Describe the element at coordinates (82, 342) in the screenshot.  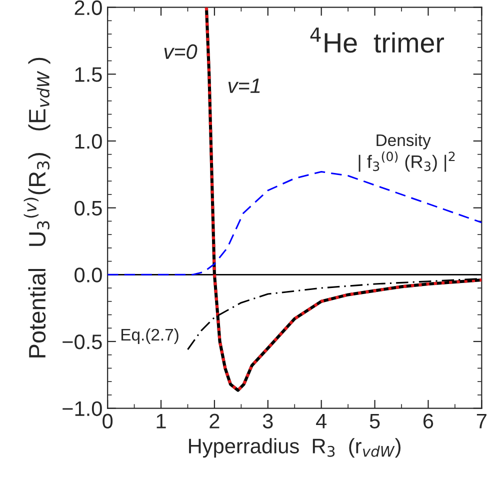
I see `y-tick-label: −0.5` at that location.